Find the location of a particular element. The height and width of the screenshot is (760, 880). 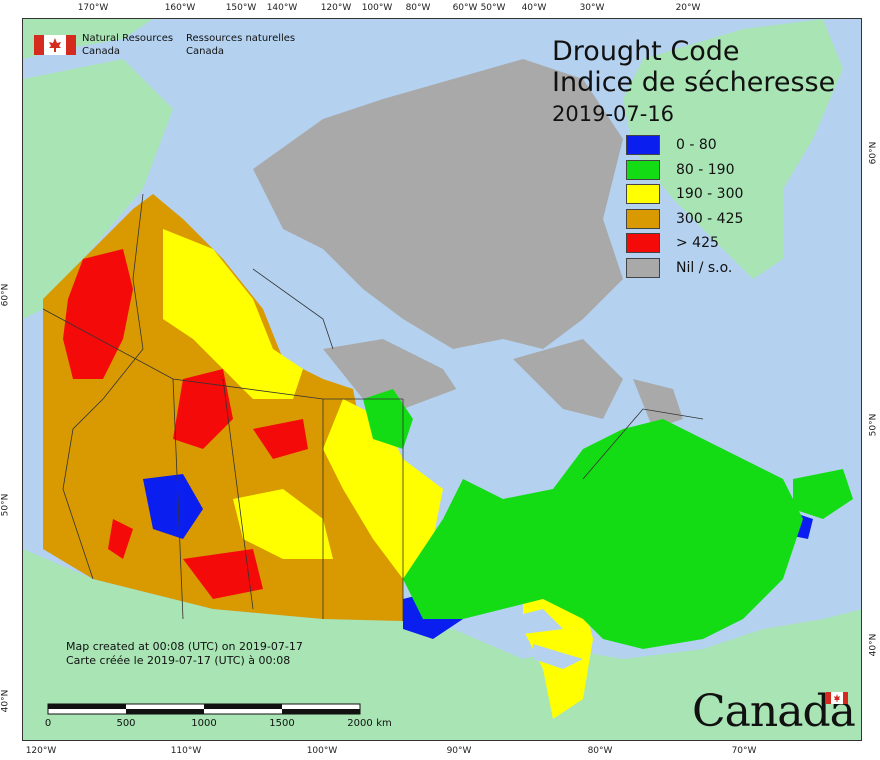

region-80-190-east is located at coordinates (603, 534).